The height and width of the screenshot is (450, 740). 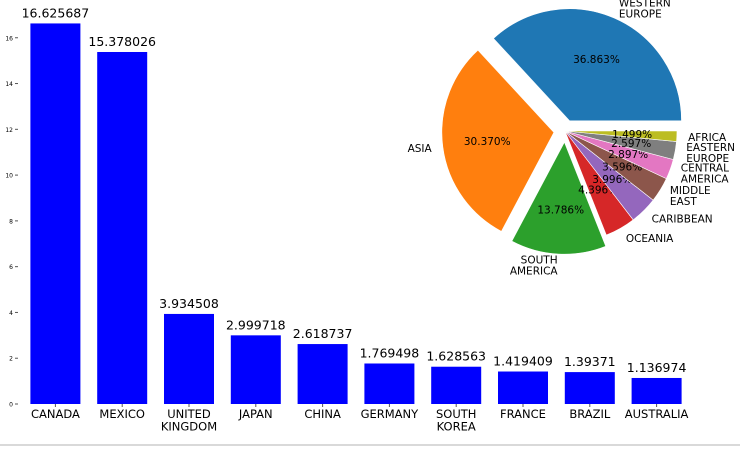 I want to click on x-tick-label: SOUTH KOREA, so click(x=456, y=420).